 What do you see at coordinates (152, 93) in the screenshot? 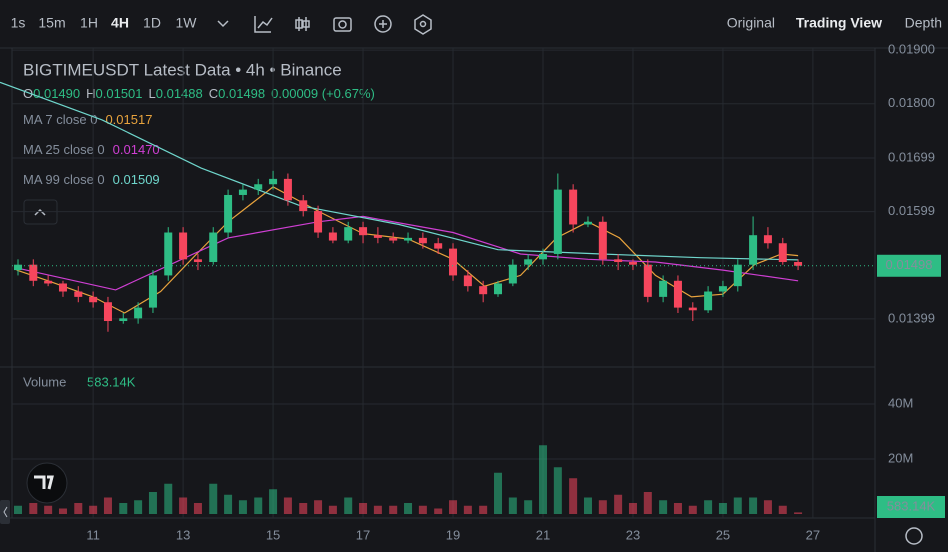
I see `ohlc-key: L` at bounding box center [152, 93].